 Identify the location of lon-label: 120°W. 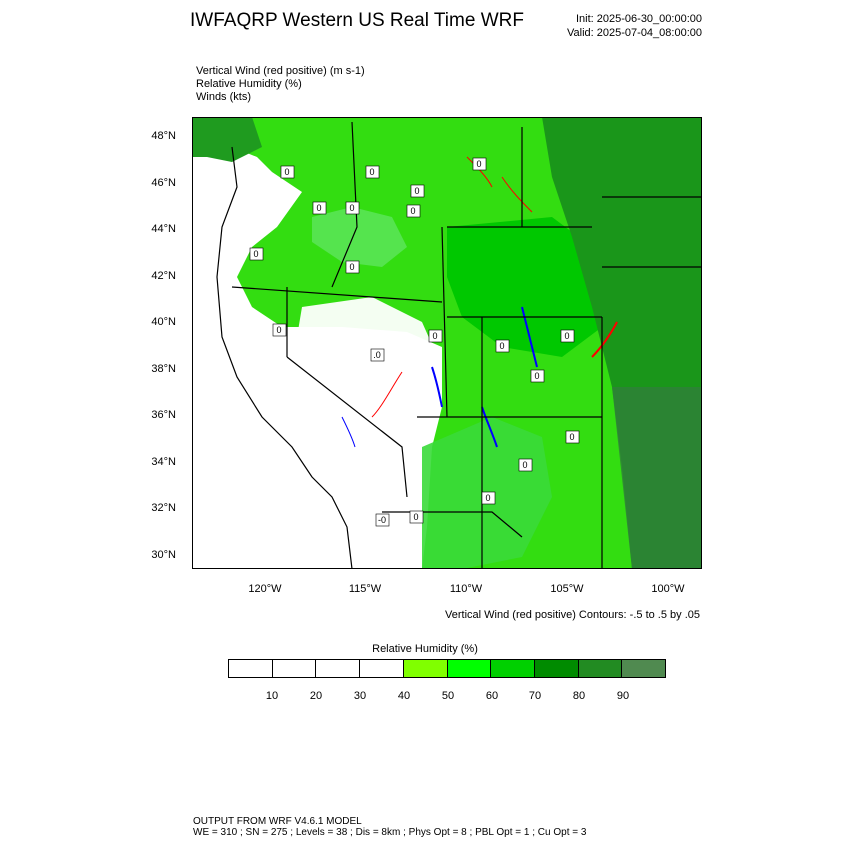
(265, 589).